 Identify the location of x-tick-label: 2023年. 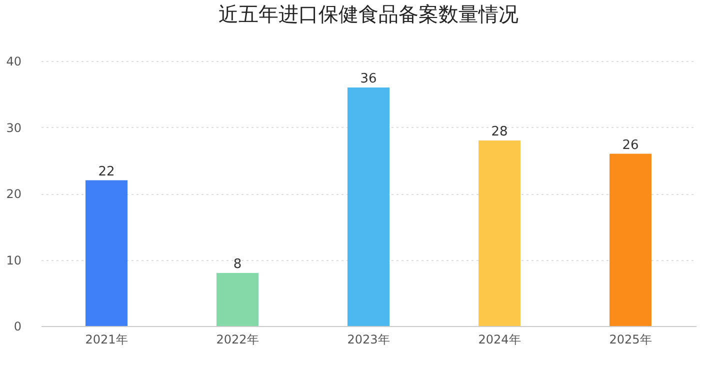
(368, 339).